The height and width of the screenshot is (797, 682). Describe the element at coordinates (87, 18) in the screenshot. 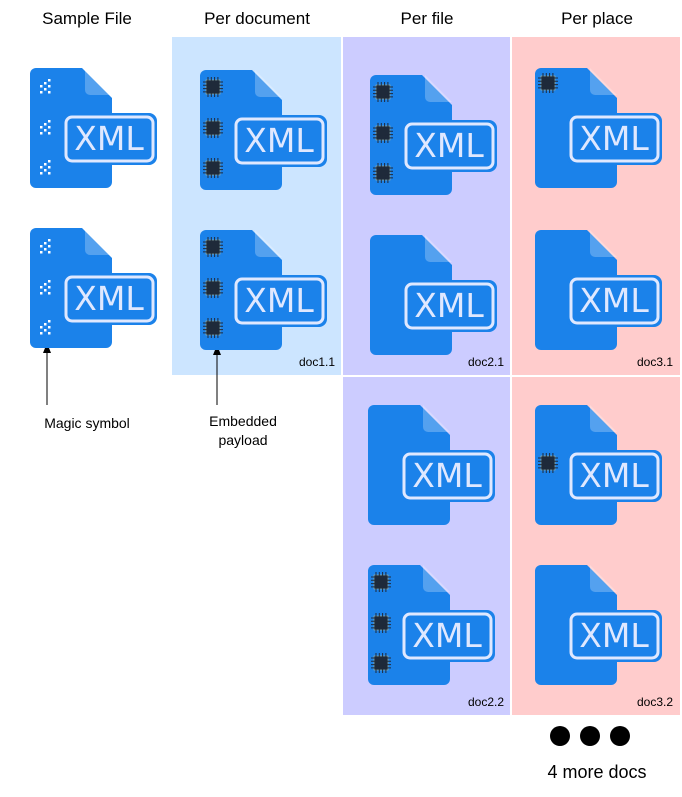

I see `column-header: Sample File` at that location.